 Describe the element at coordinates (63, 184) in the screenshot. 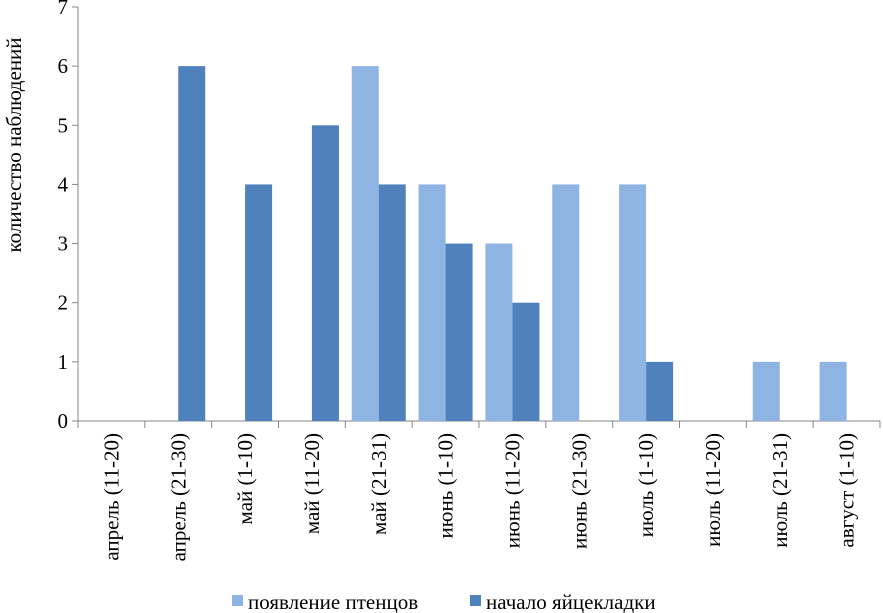

I see `y-tick-label: 4` at that location.